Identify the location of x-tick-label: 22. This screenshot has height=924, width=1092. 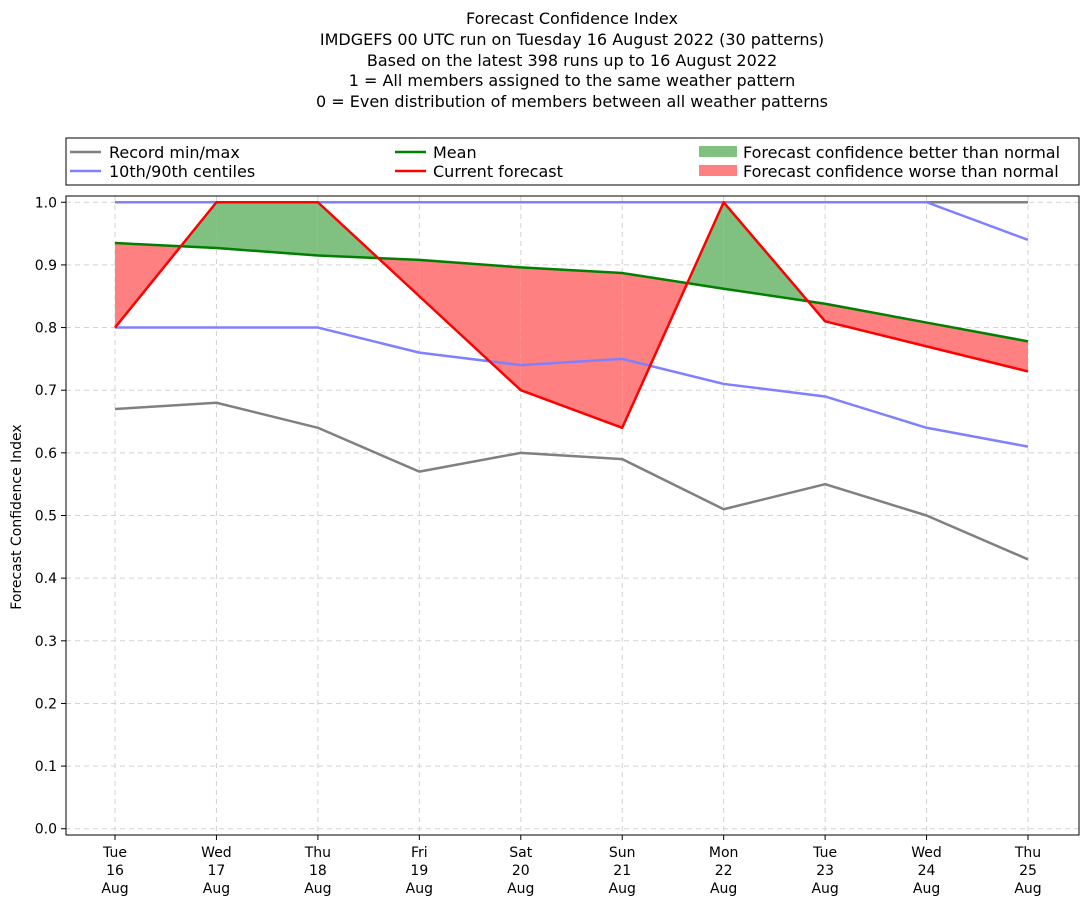
(724, 871).